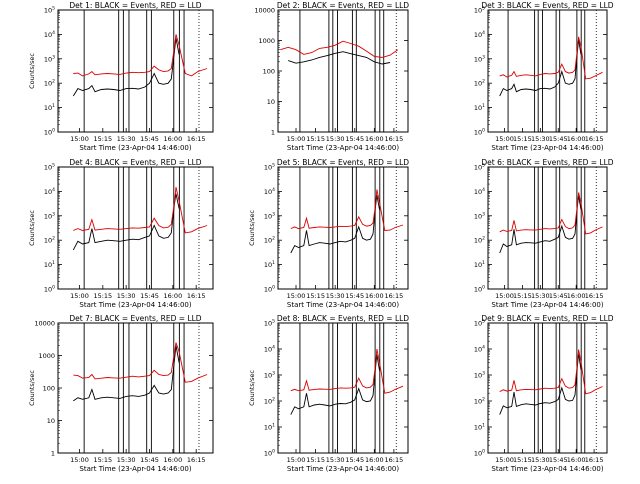 The height and width of the screenshot is (484, 640). What do you see at coordinates (343, 318) in the screenshot?
I see `panel-title: Det 8: BLACK = Events, RED = LLD` at bounding box center [343, 318].